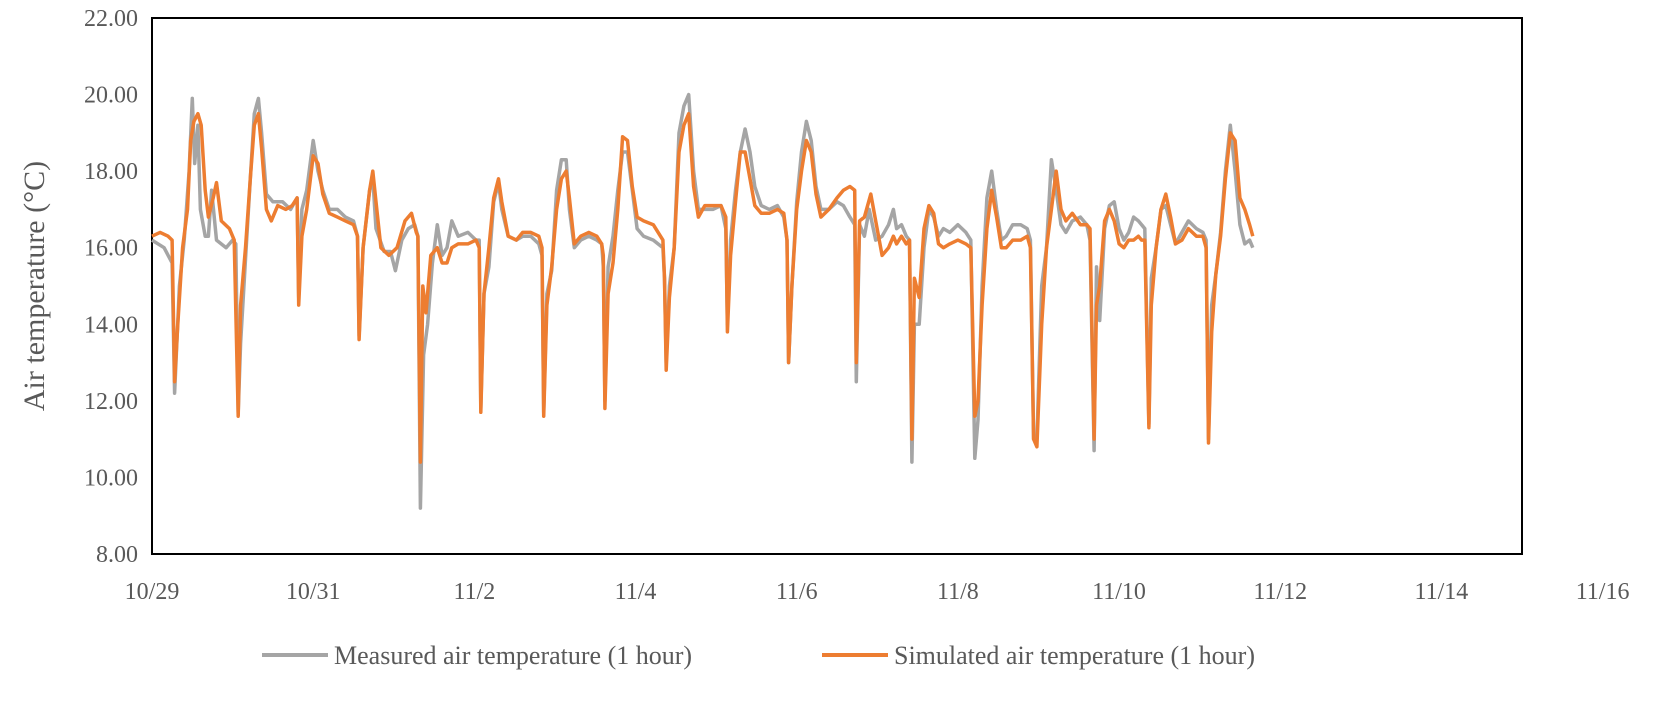 Image resolution: width=1659 pixels, height=719 pixels. I want to click on x-tick-label: 11/10, so click(1119, 592).